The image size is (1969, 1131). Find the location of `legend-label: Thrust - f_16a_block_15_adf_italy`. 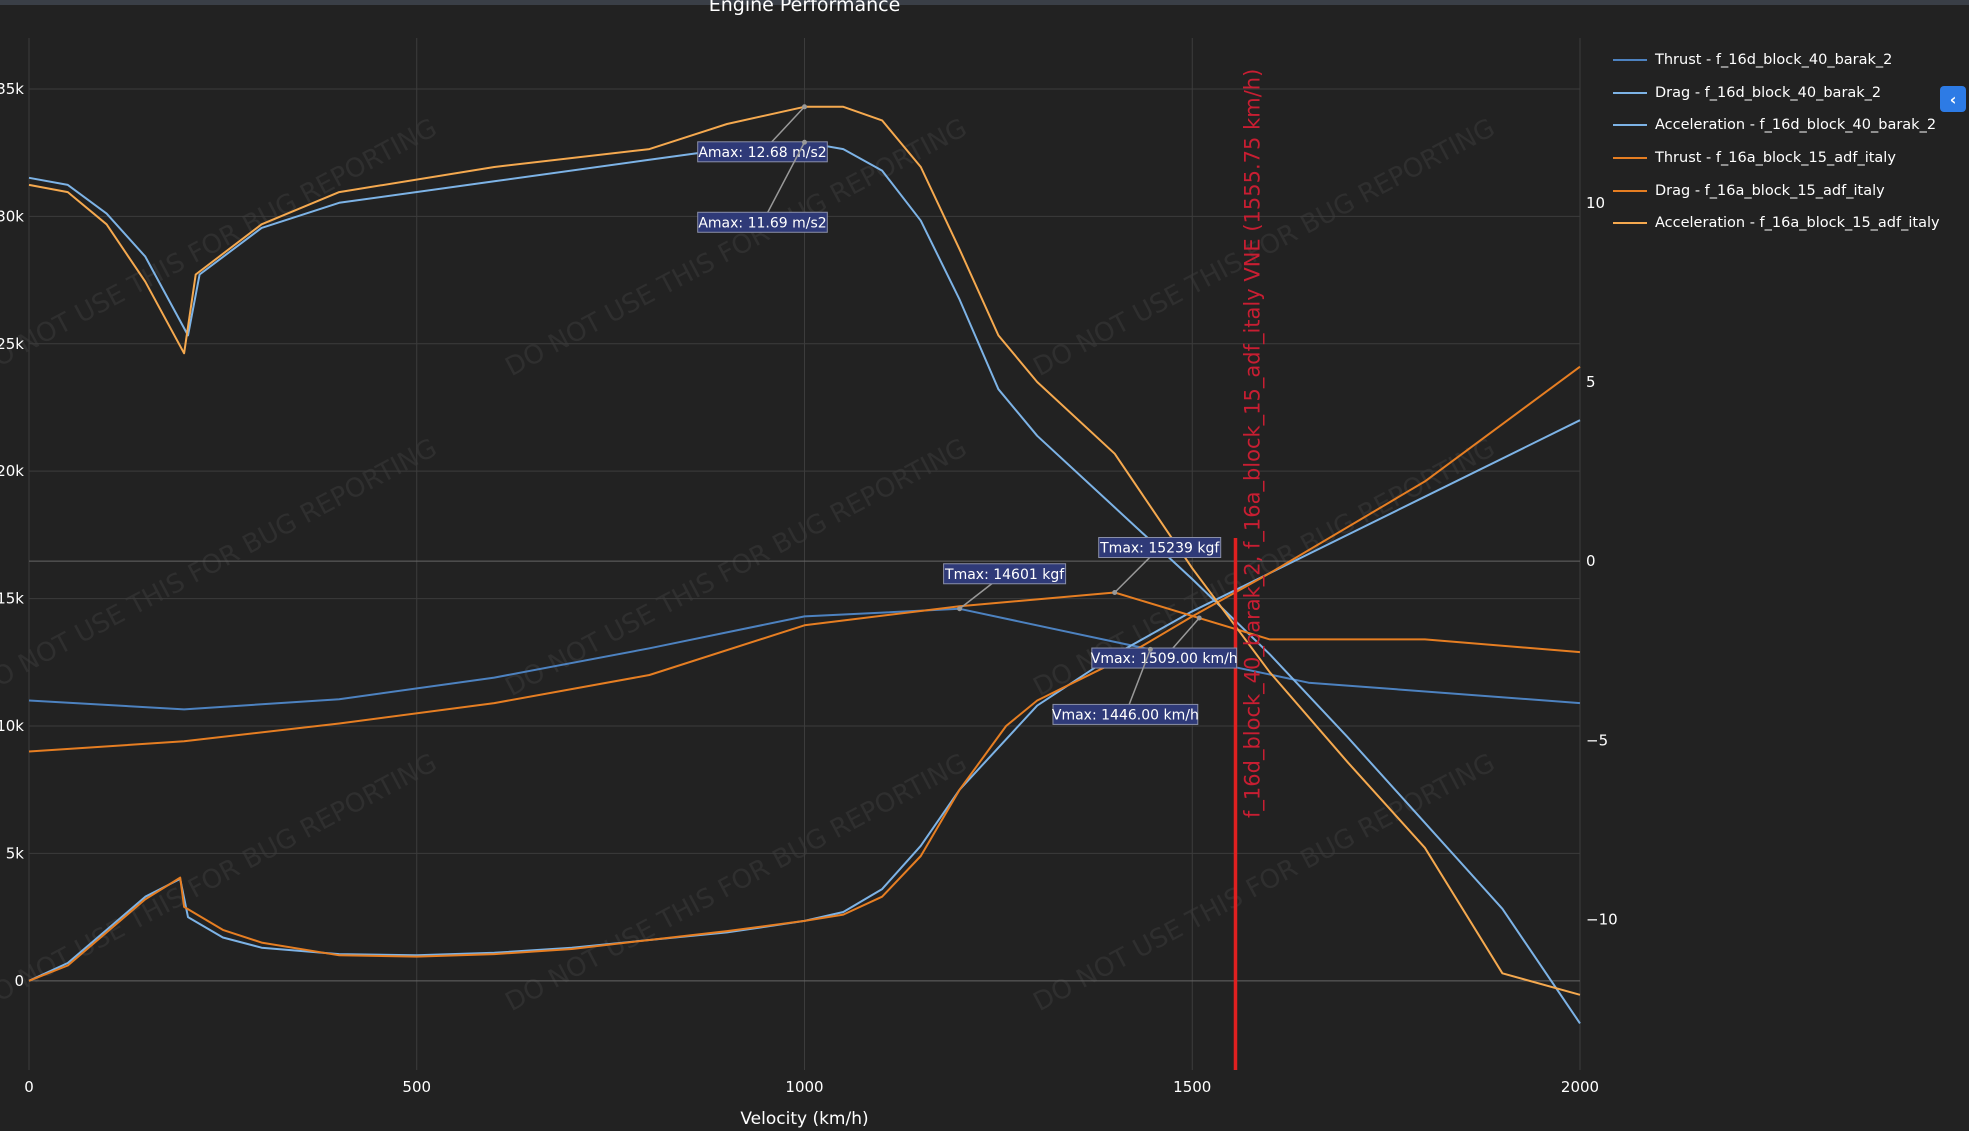

legend-label: Thrust - f_16a_block_15_adf_italy is located at coordinates (1775, 158).